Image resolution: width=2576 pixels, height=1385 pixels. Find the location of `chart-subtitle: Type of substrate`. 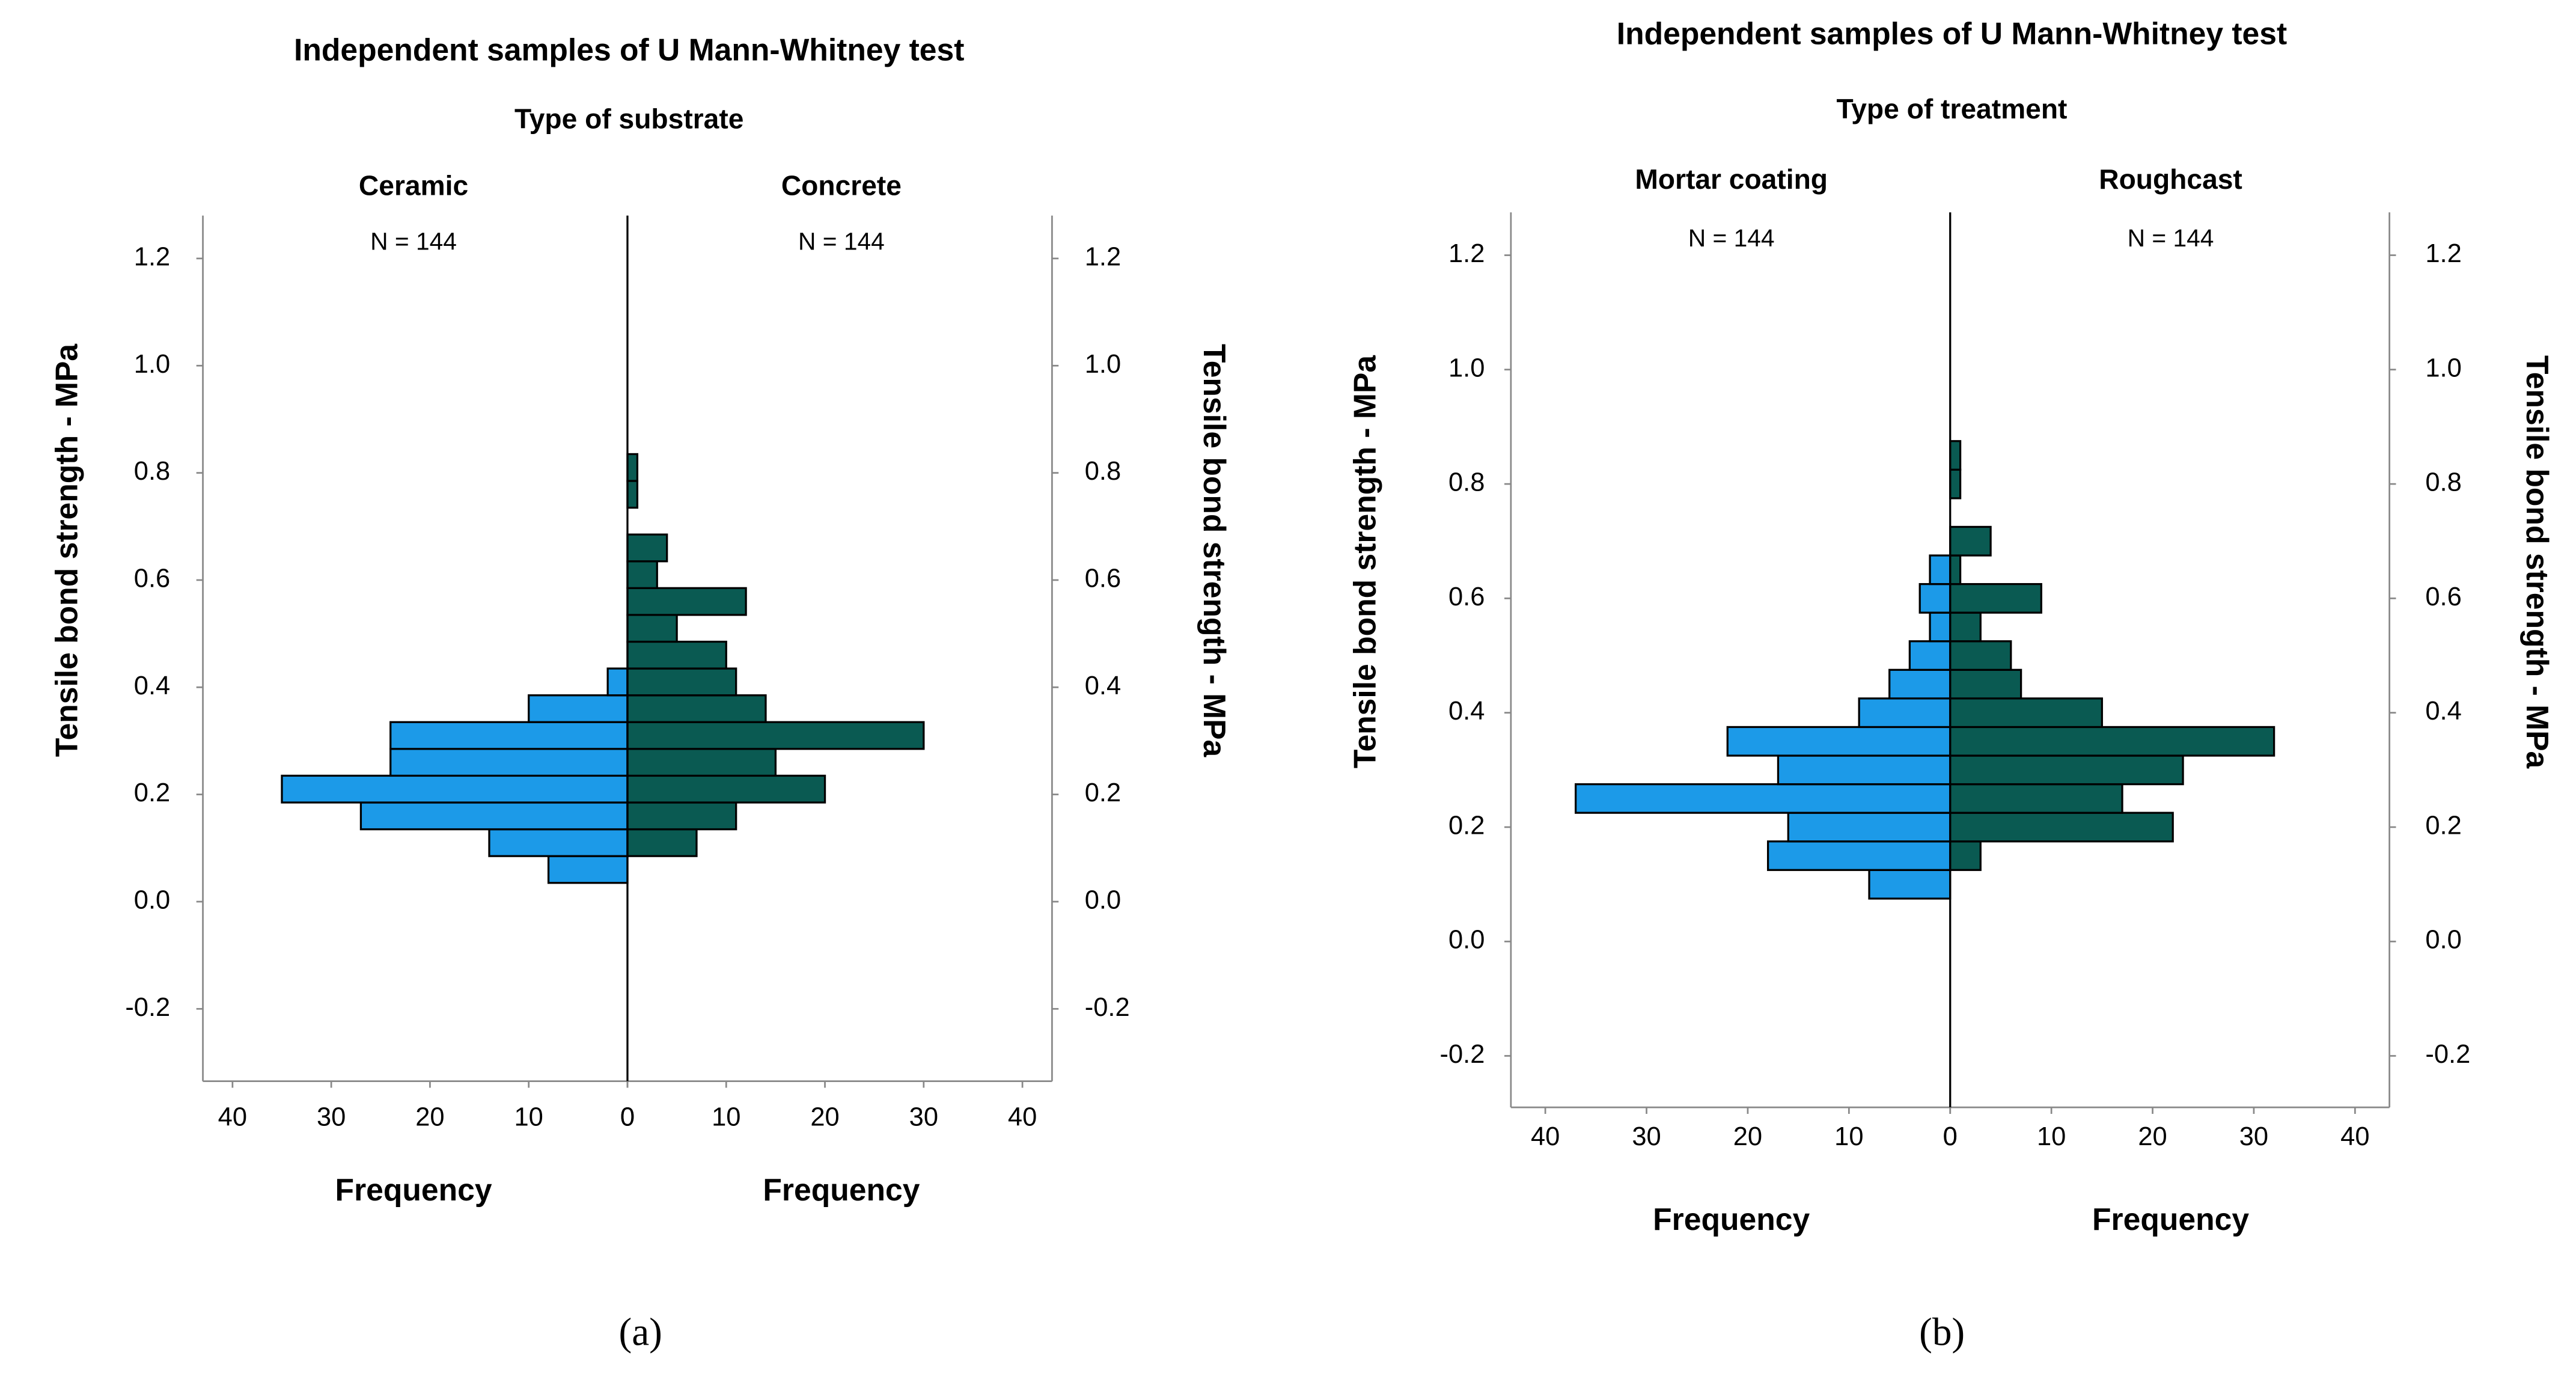

chart-subtitle: Type of substrate is located at coordinates (628, 119).